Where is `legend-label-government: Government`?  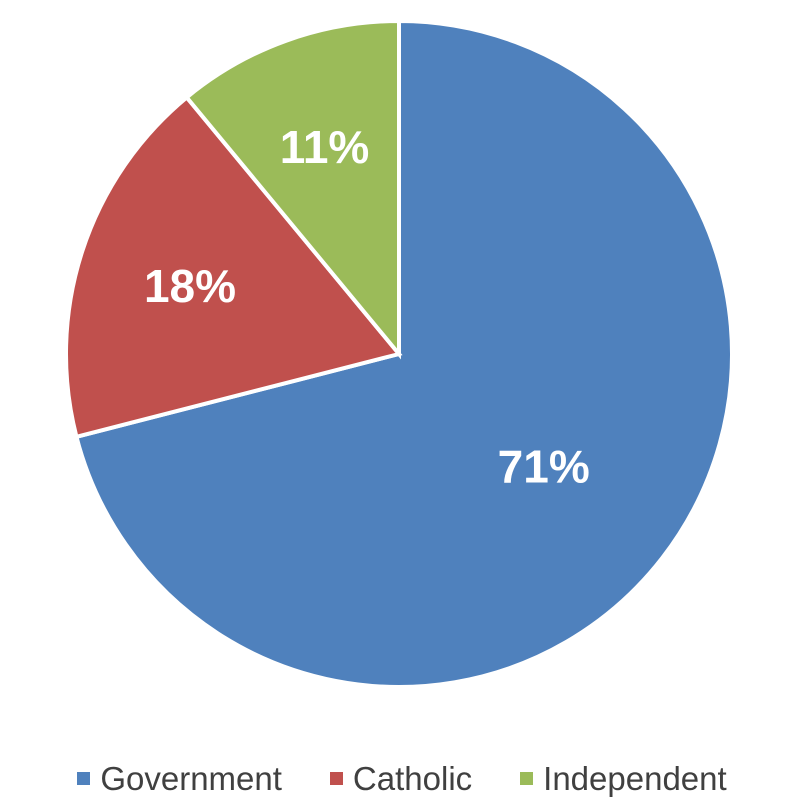
legend-label-government: Government is located at coordinates (191, 778).